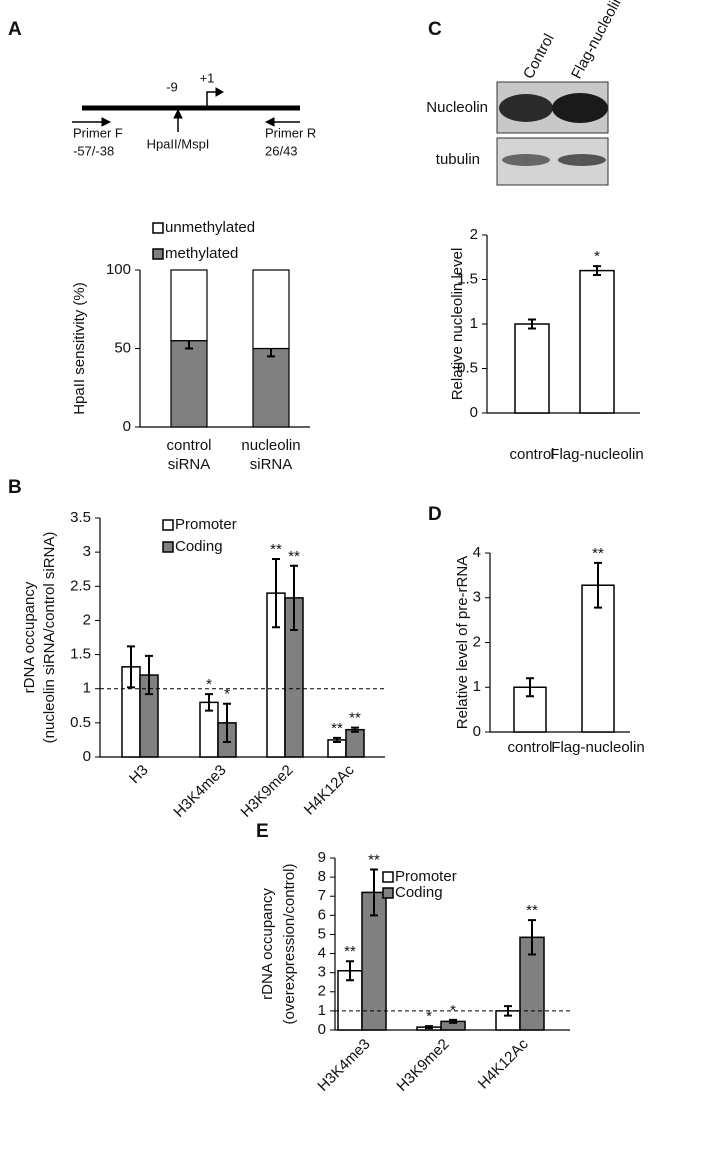 This screenshot has width=706, height=1150. I want to click on y-axis-label: HpaII sensitivity (%), so click(79, 348).